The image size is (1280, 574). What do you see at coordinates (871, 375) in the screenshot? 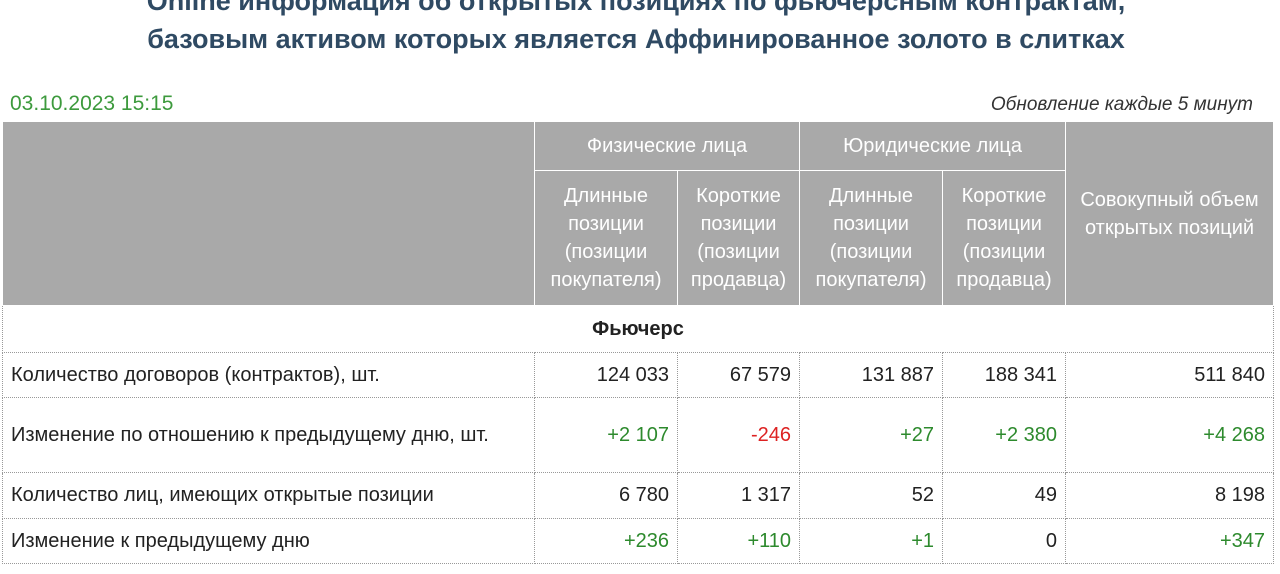
I see `cell-value: 131 887` at bounding box center [871, 375].